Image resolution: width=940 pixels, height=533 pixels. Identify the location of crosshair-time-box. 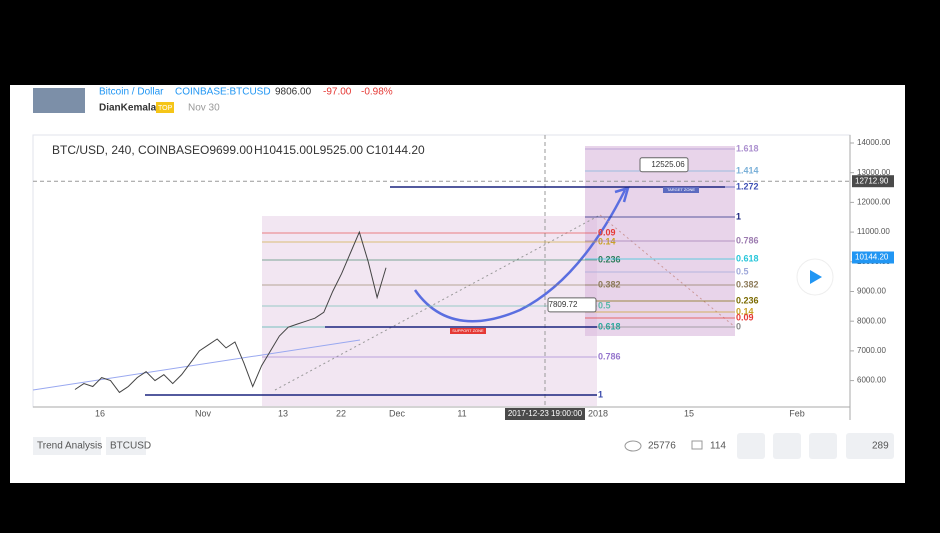
(545, 414).